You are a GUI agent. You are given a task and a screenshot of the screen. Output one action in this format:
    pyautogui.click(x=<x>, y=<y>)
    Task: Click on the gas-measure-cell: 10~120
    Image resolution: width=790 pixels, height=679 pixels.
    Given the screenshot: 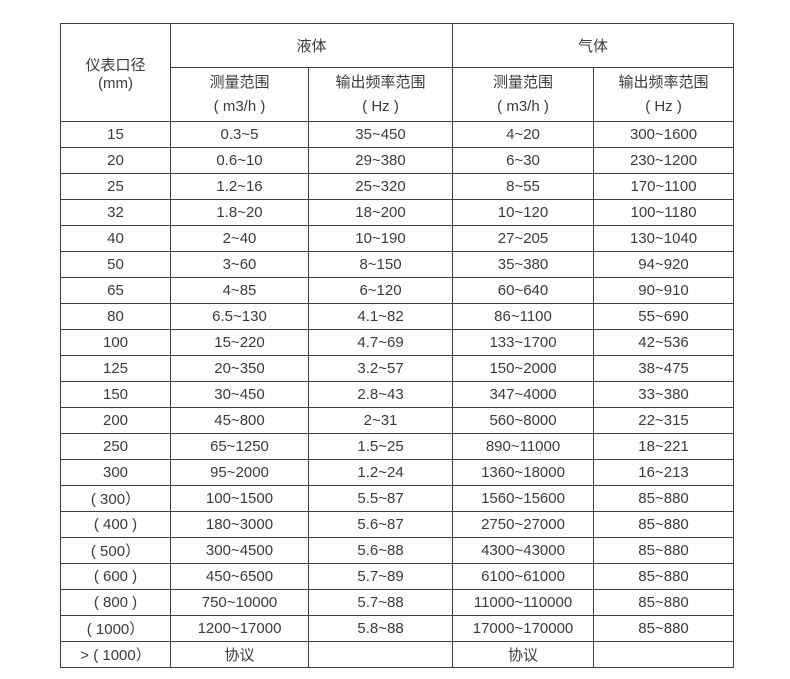 What is the action you would take?
    pyautogui.click(x=523, y=212)
    